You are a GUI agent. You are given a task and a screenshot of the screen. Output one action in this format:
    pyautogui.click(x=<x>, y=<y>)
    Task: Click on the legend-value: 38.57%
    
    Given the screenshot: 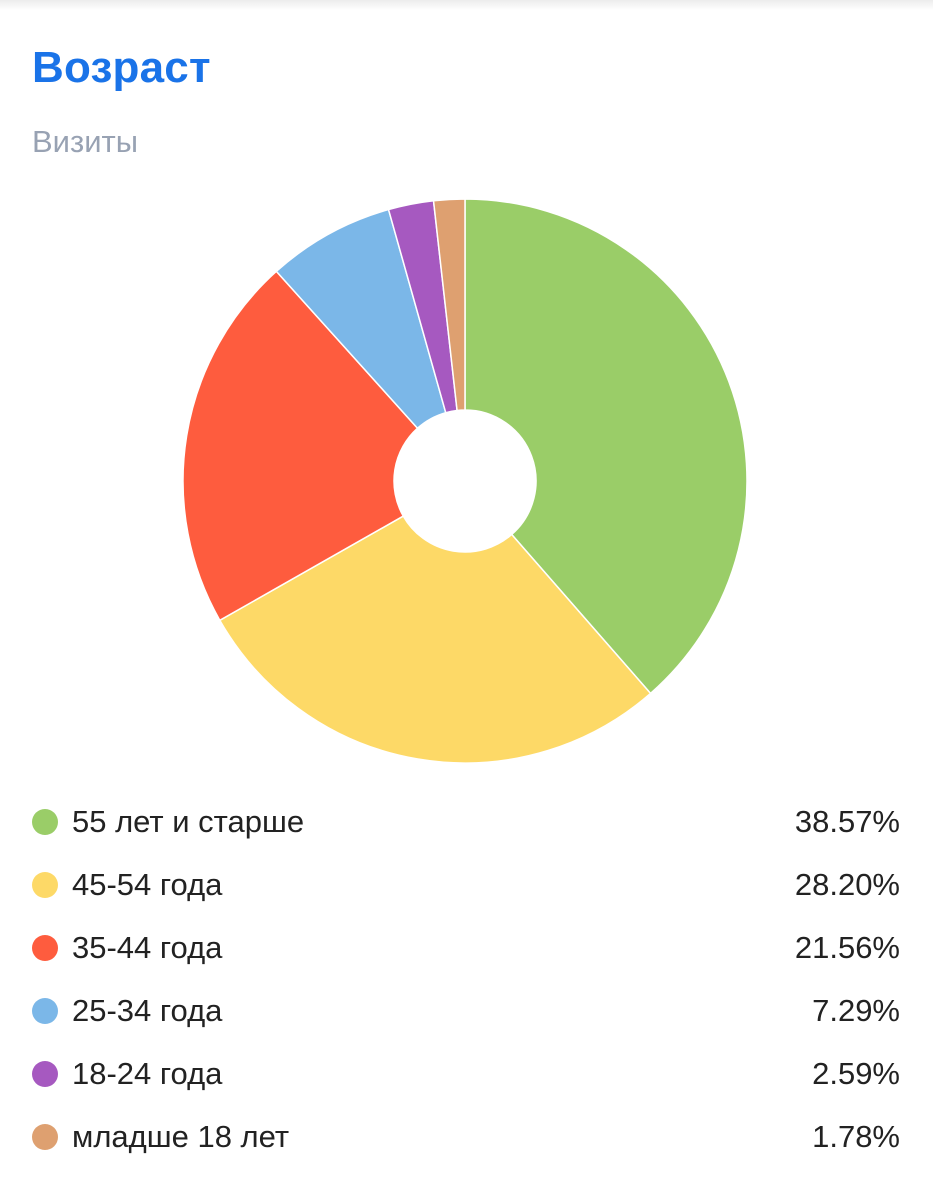 What is the action you would take?
    pyautogui.click(x=847, y=821)
    